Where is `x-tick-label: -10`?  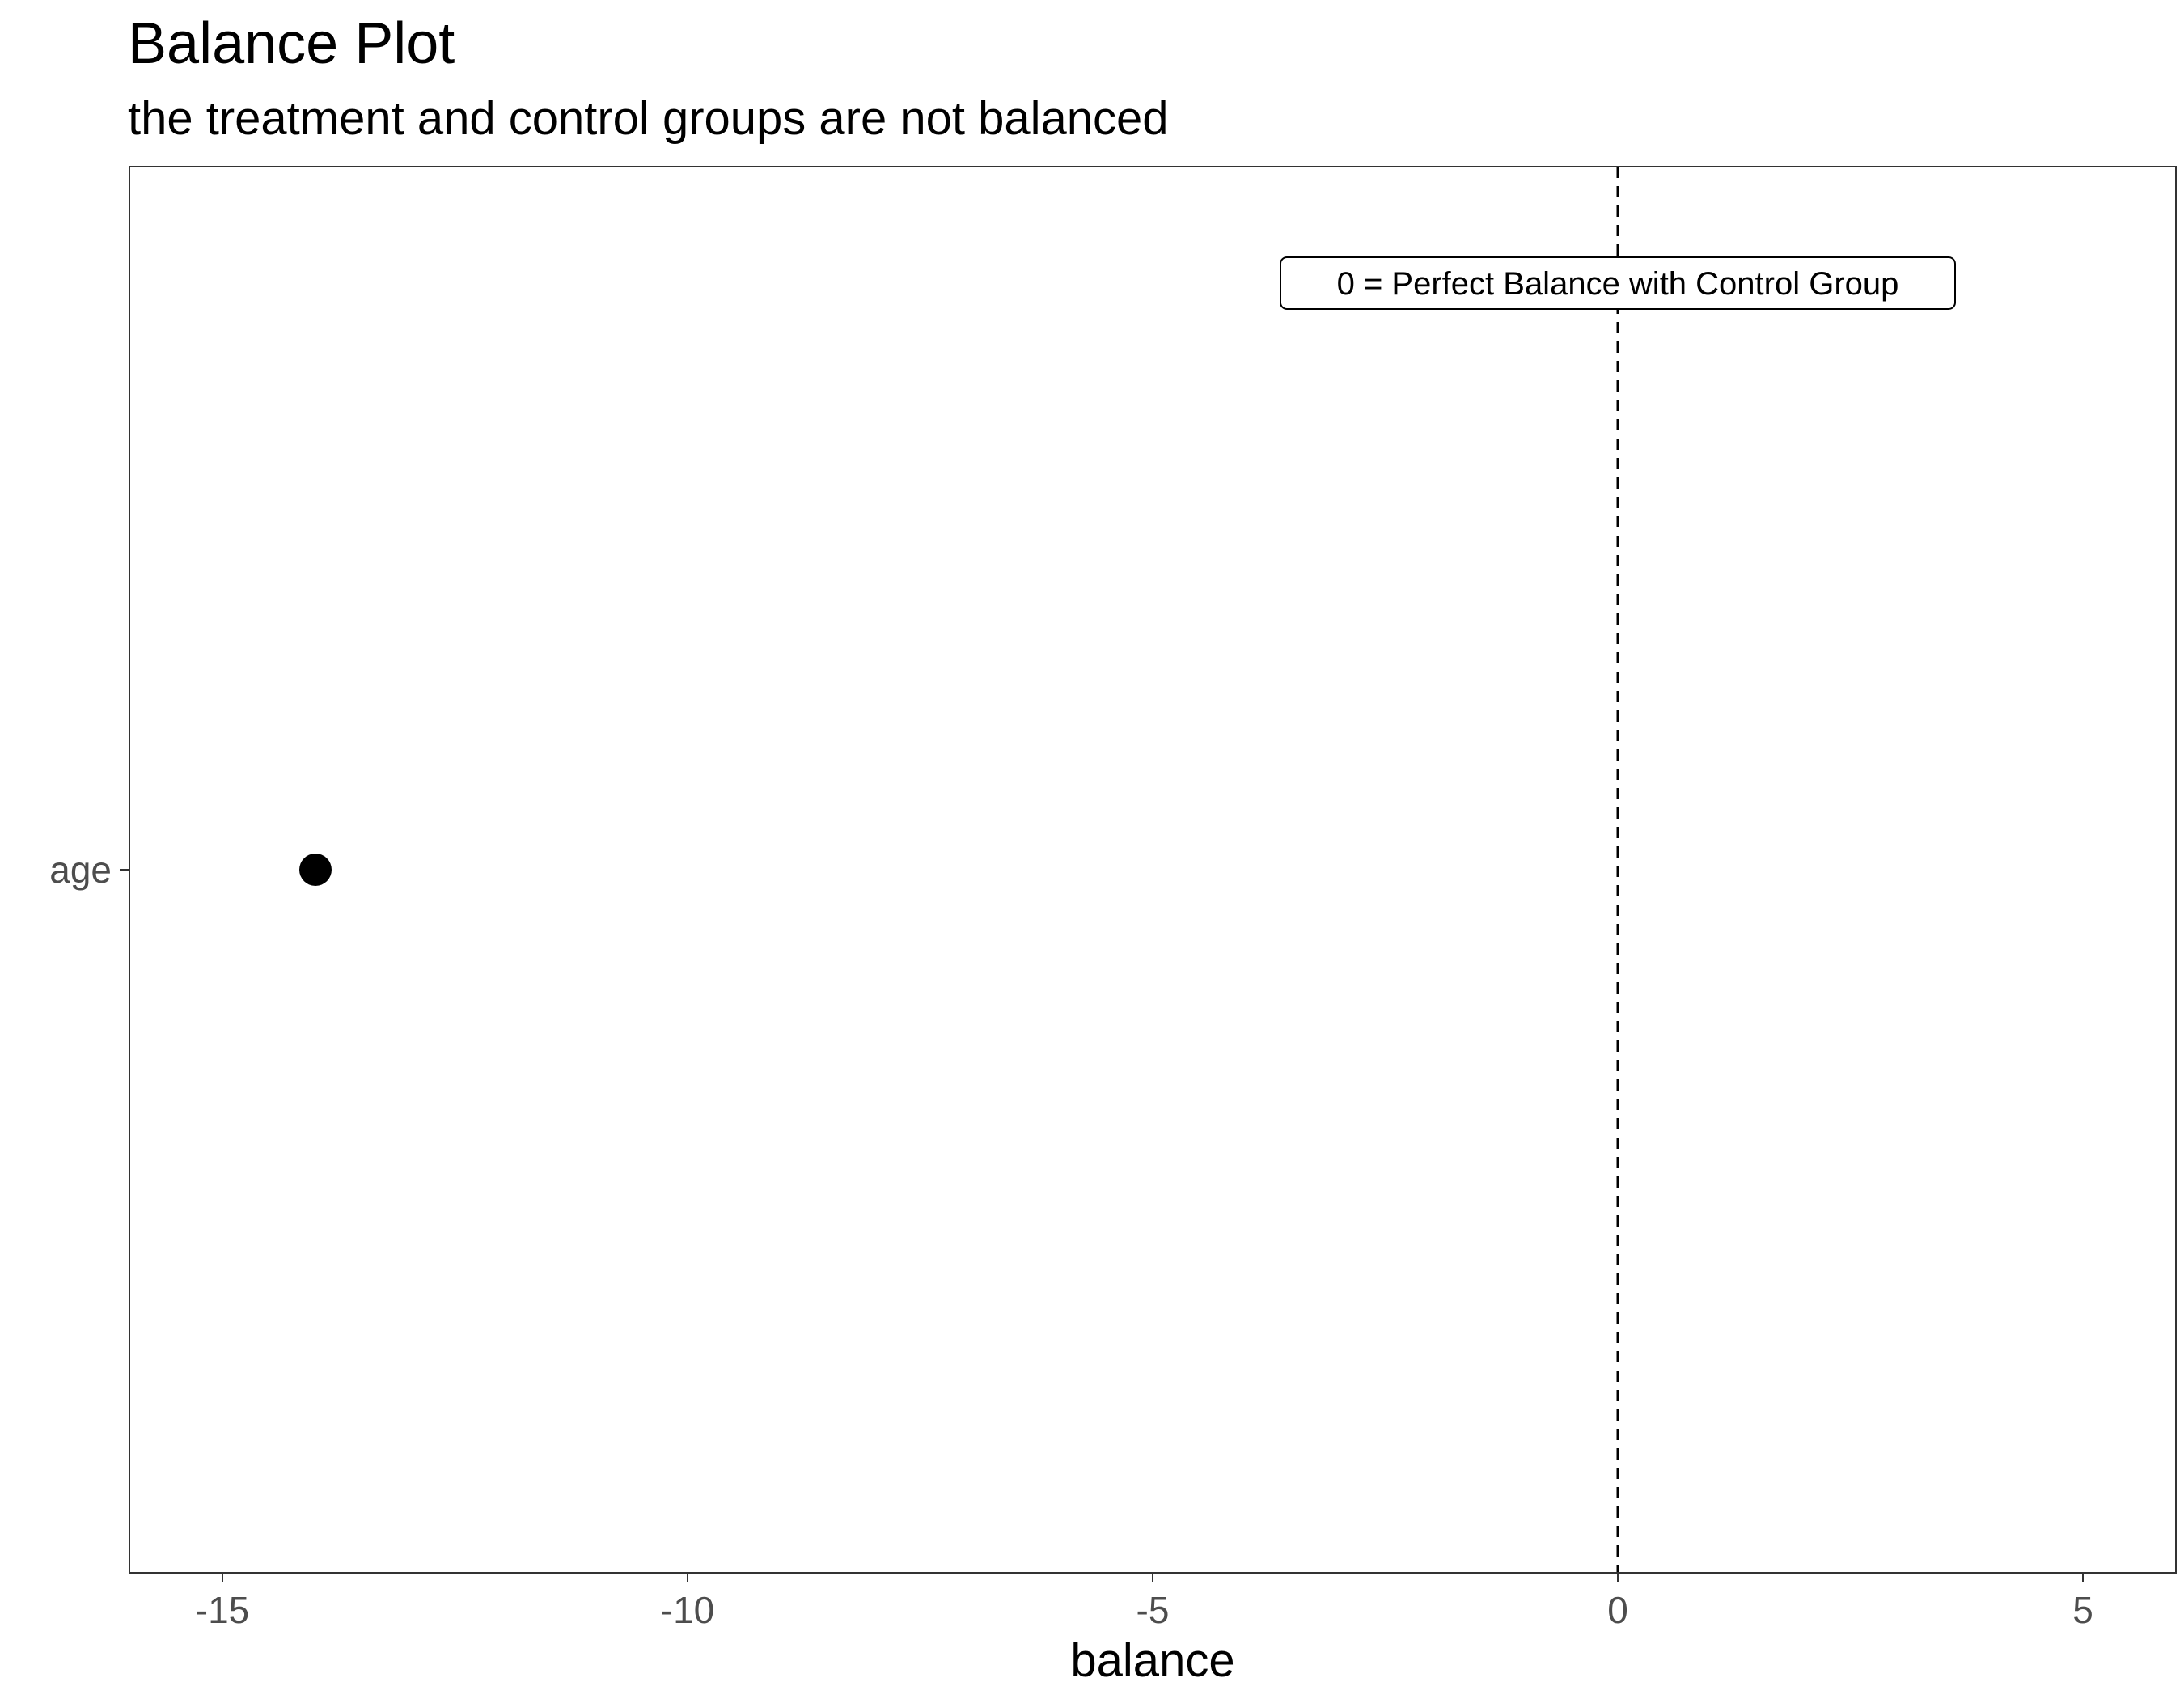 x-tick-label: -10 is located at coordinates (688, 1610).